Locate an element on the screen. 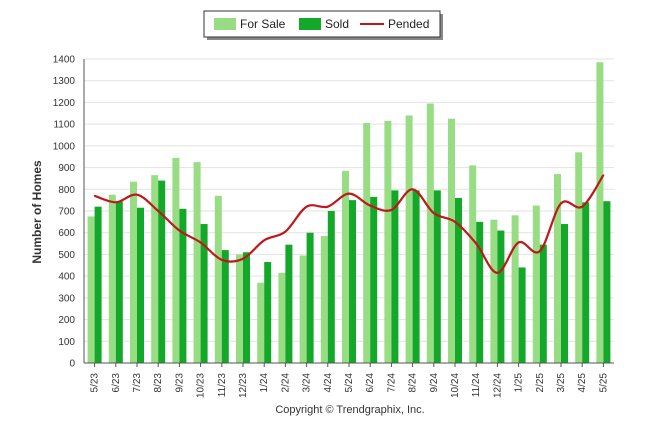 The height and width of the screenshot is (434, 646). x-tick-label: 2/24 is located at coordinates (285, 383).